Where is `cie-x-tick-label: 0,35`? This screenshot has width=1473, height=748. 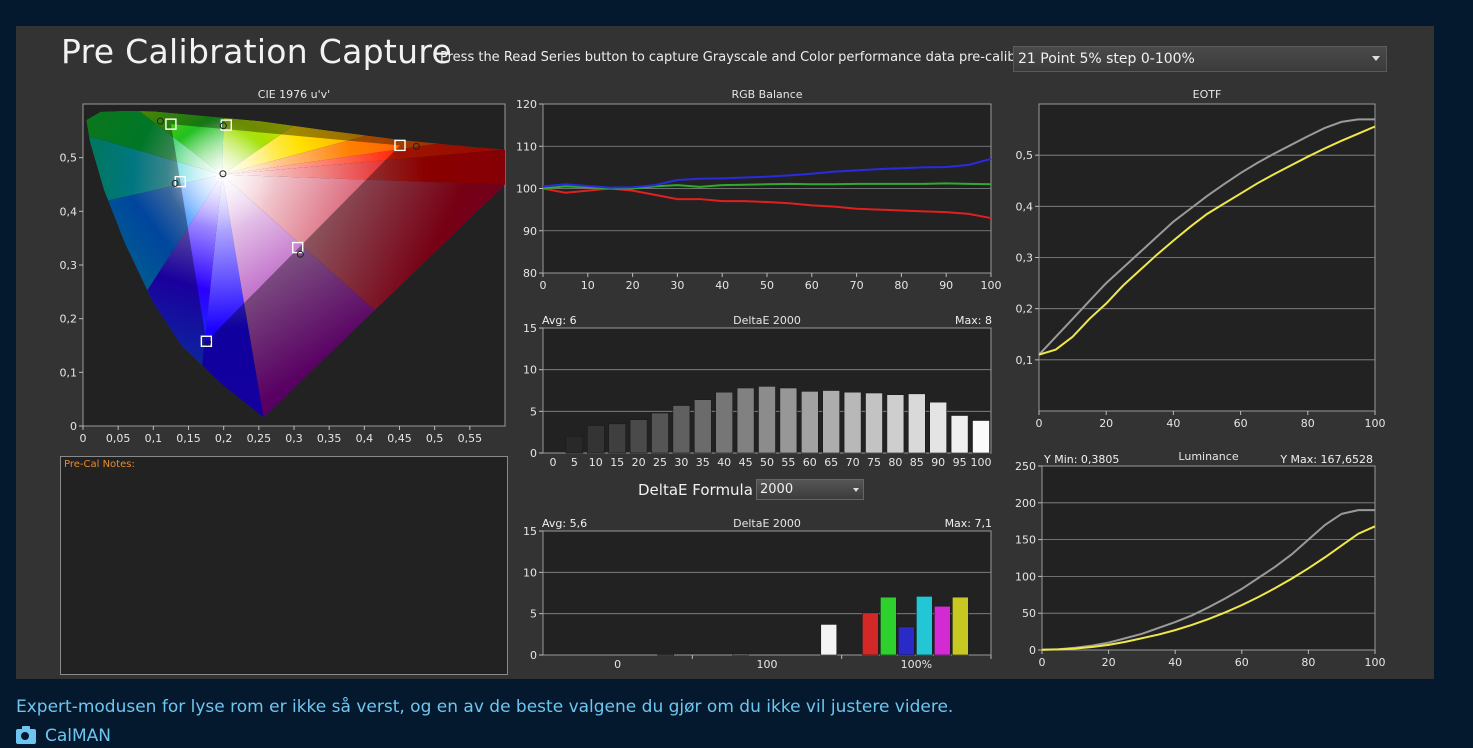
cie-x-tick-label: 0,35 is located at coordinates (329, 438).